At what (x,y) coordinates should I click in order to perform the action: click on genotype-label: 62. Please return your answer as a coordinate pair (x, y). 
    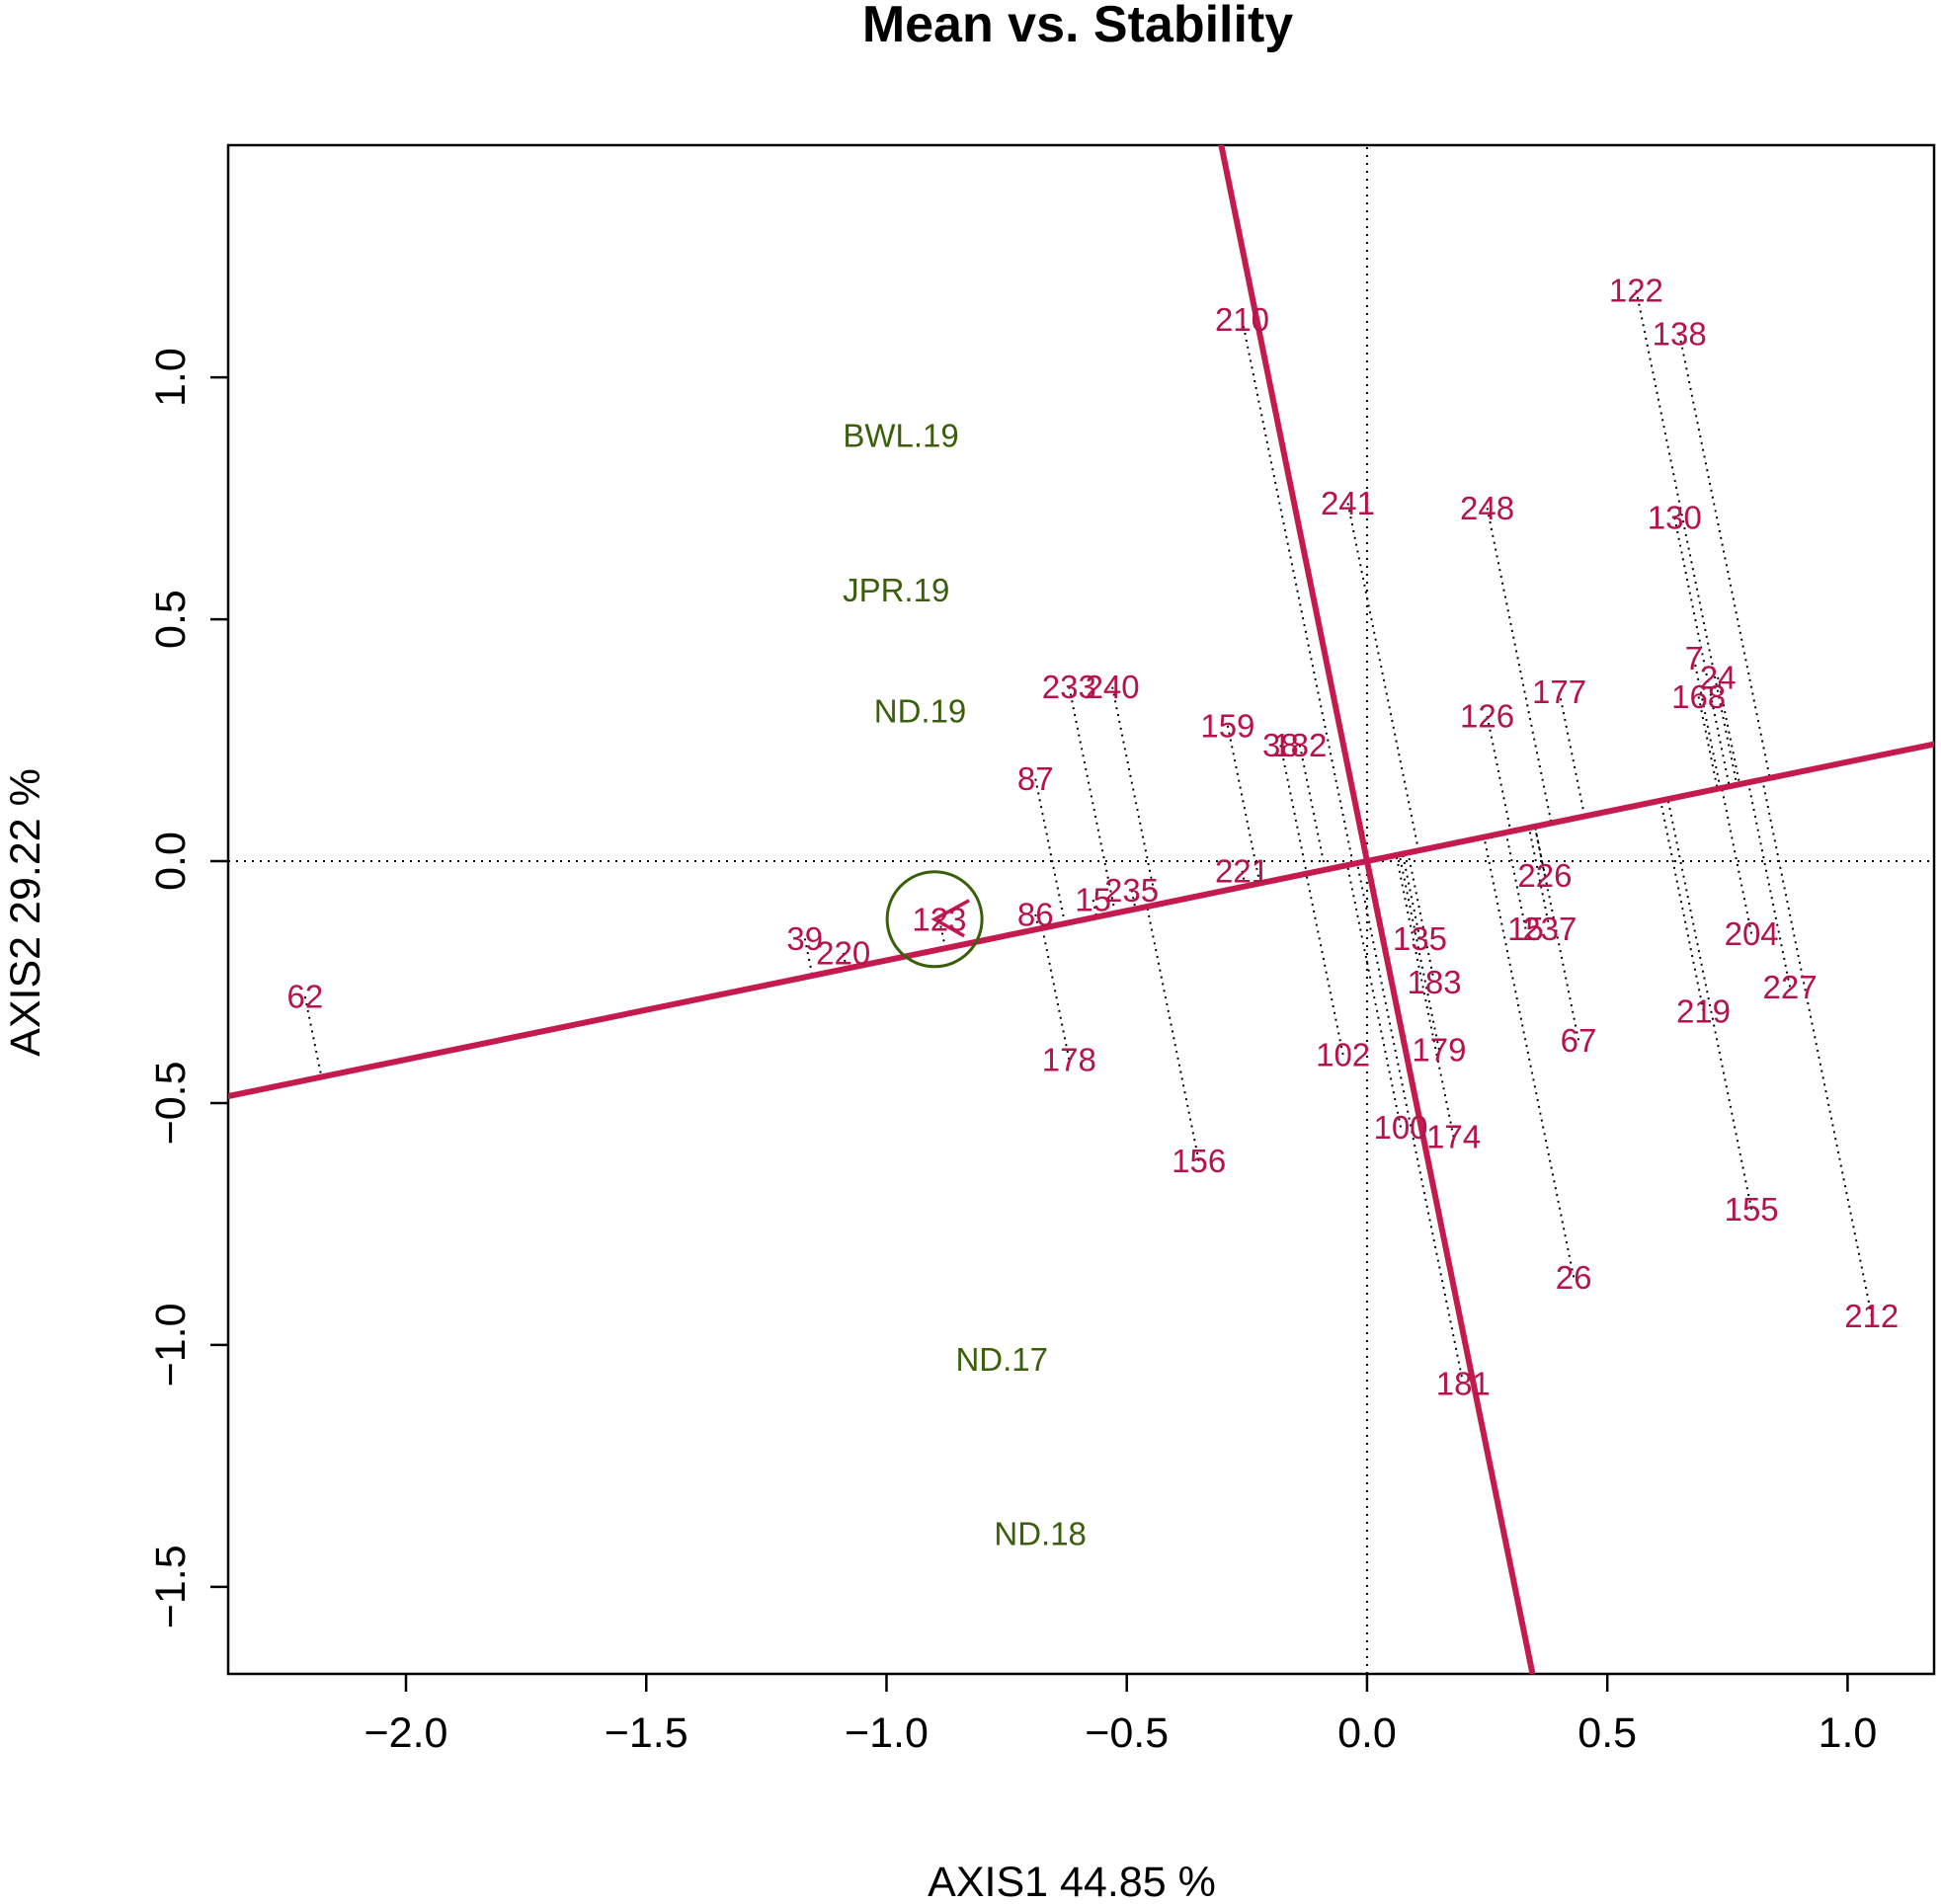
    Looking at the image, I should click on (304, 997).